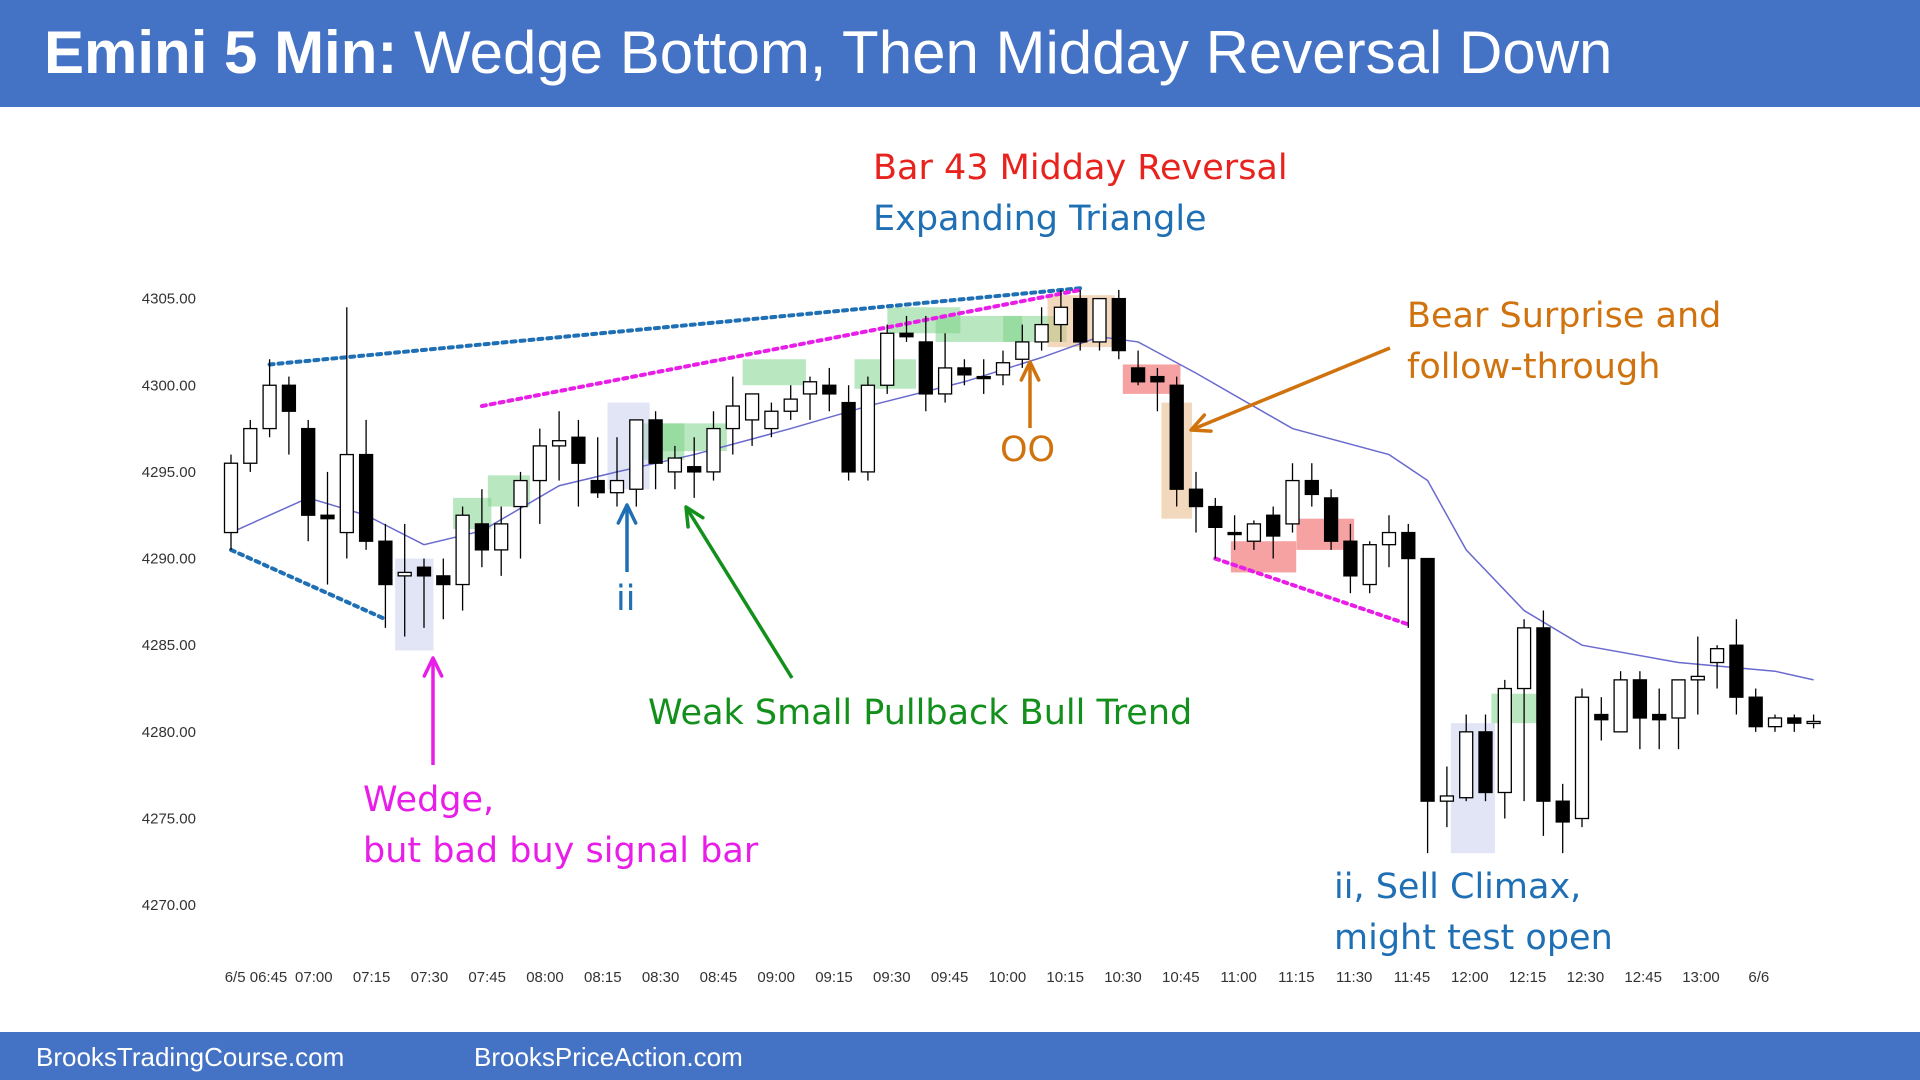 This screenshot has height=1080, width=1920. Describe the element at coordinates (433, 710) in the screenshot. I see `wedge-arrow` at that location.